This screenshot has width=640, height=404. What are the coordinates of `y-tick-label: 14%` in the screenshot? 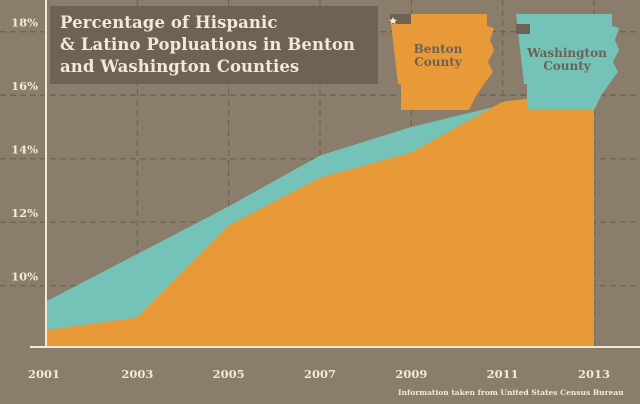 It's located at (24, 150).